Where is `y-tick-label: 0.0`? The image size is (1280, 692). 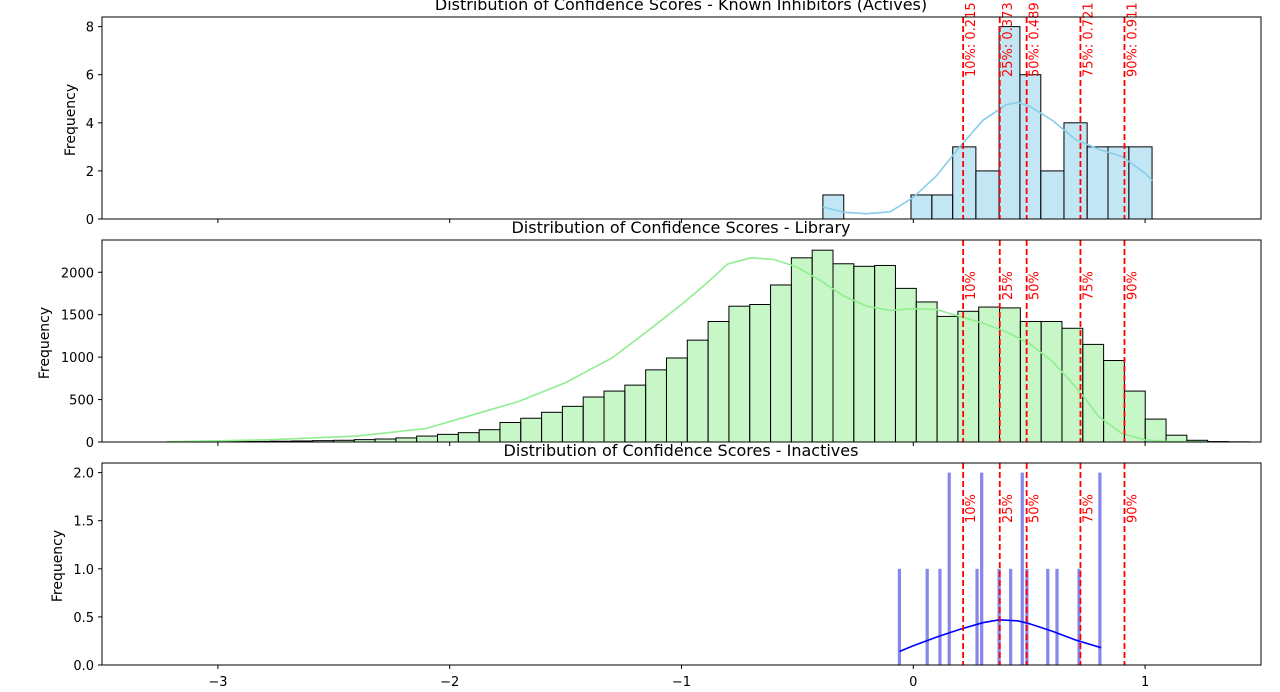 y-tick-label: 0.0 is located at coordinates (83, 666).